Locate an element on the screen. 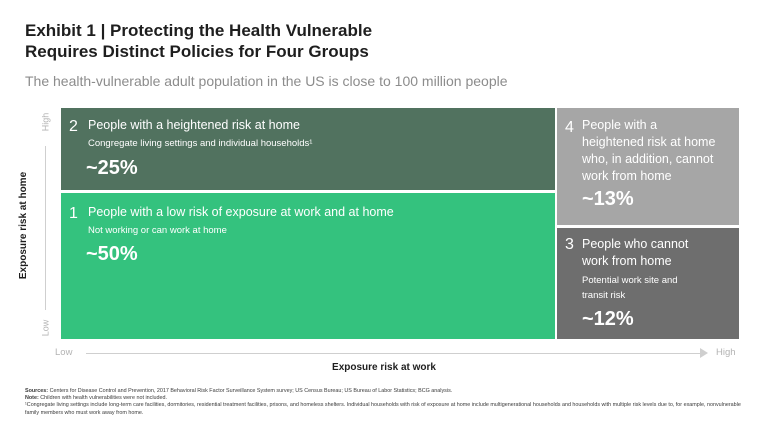  group-4-title-line: People with a is located at coordinates (620, 125).